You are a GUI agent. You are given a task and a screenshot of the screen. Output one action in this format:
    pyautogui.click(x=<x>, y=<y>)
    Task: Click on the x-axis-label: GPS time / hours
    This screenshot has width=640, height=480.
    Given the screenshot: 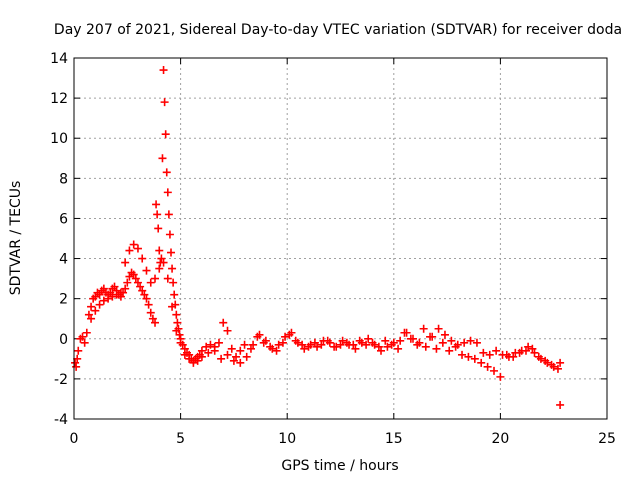 What is the action you would take?
    pyautogui.click(x=339, y=466)
    